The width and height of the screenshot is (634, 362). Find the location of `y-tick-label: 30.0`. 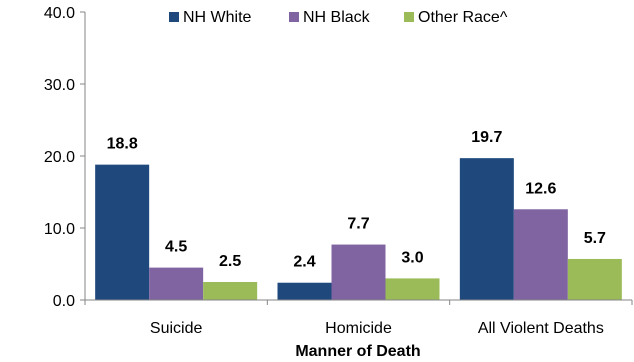

y-tick-label: 30.0 is located at coordinates (59, 85).